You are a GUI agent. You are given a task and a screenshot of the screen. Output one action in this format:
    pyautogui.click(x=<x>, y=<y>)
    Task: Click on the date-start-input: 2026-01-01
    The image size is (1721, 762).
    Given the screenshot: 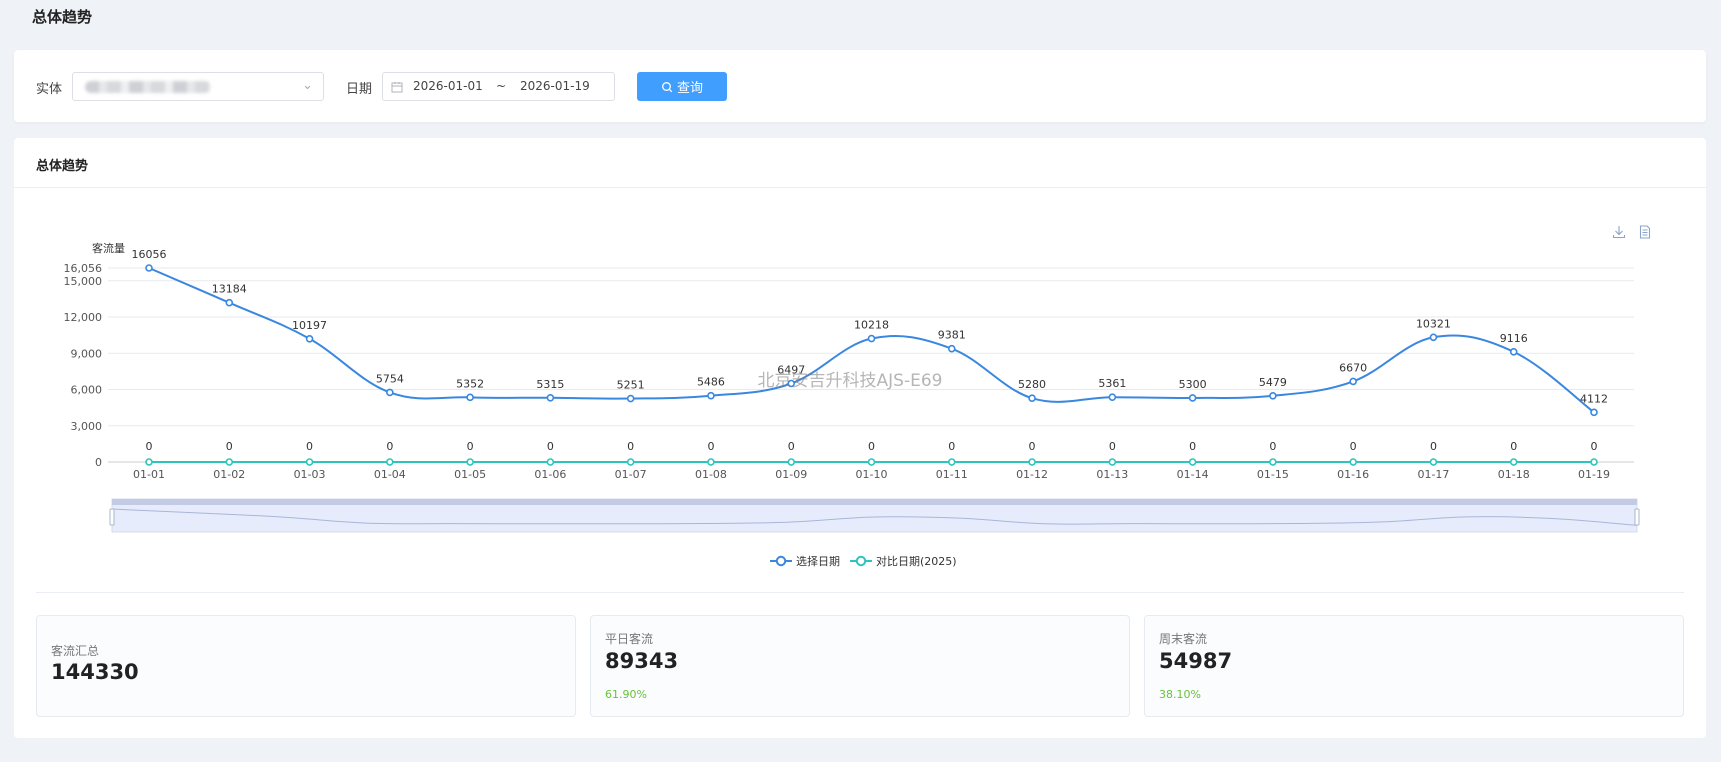 What is the action you would take?
    pyautogui.click(x=448, y=86)
    